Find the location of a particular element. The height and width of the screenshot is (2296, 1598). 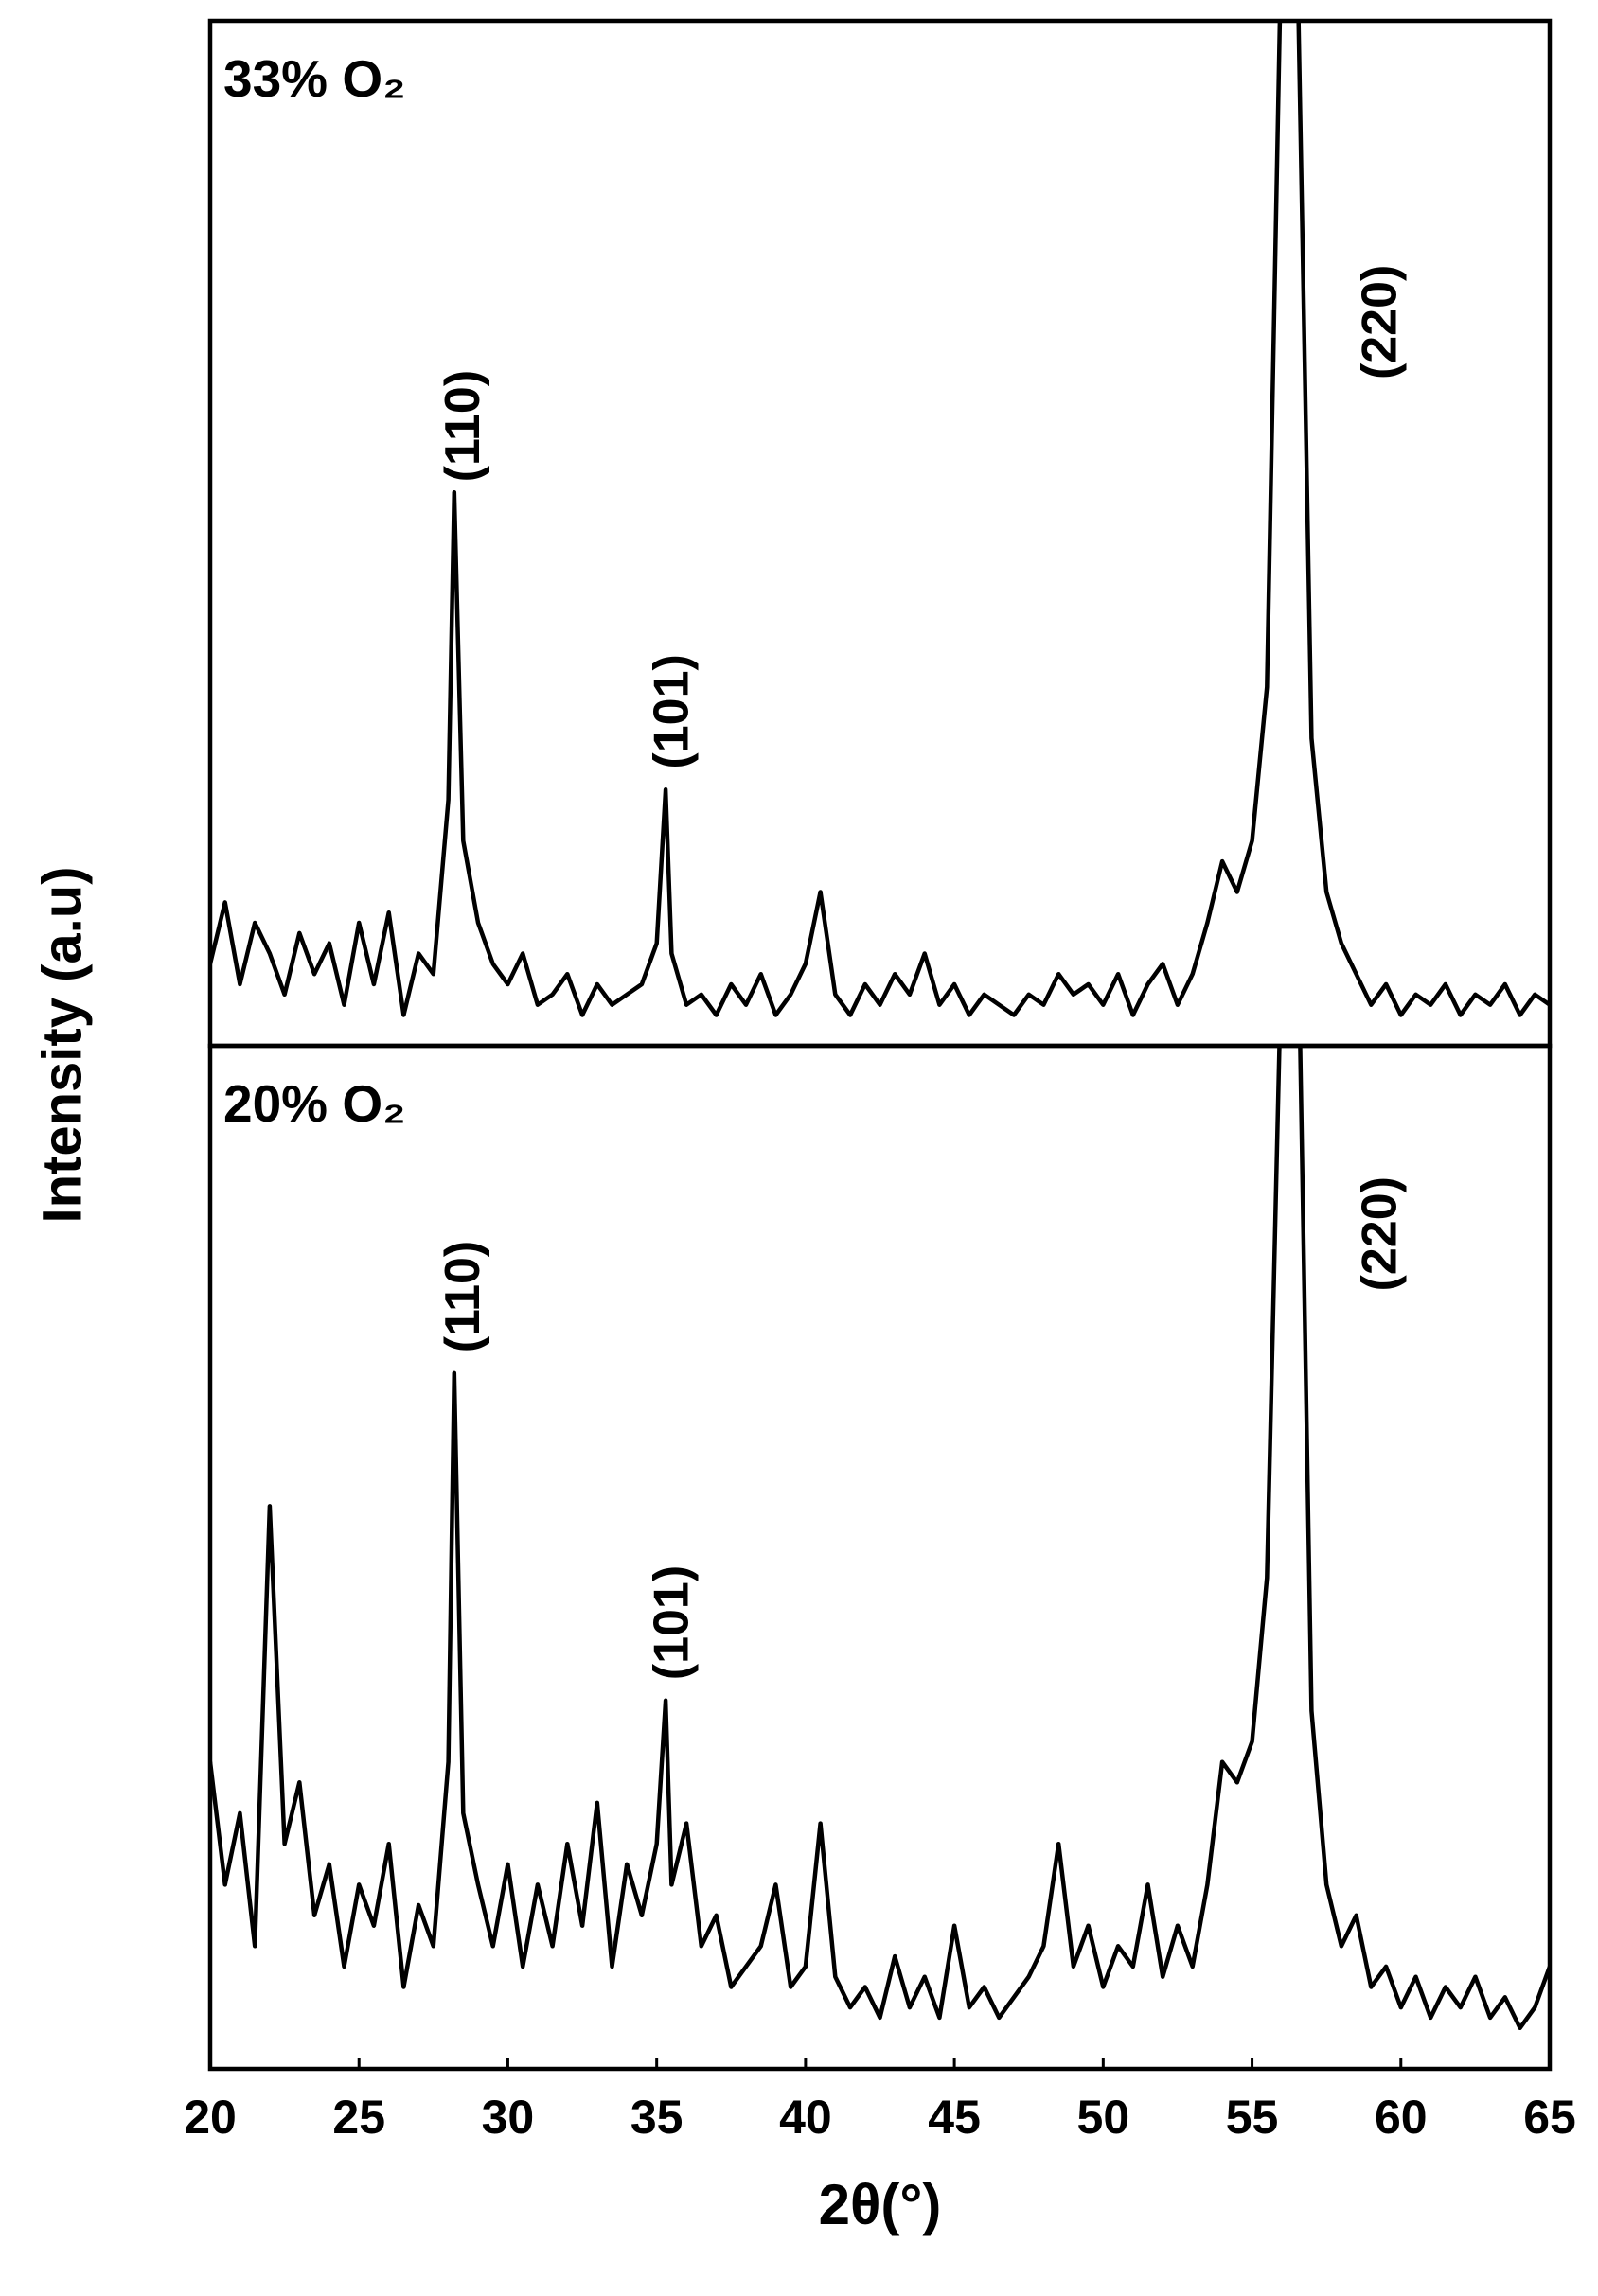

x-tick-label: 40 is located at coordinates (805, 2117).